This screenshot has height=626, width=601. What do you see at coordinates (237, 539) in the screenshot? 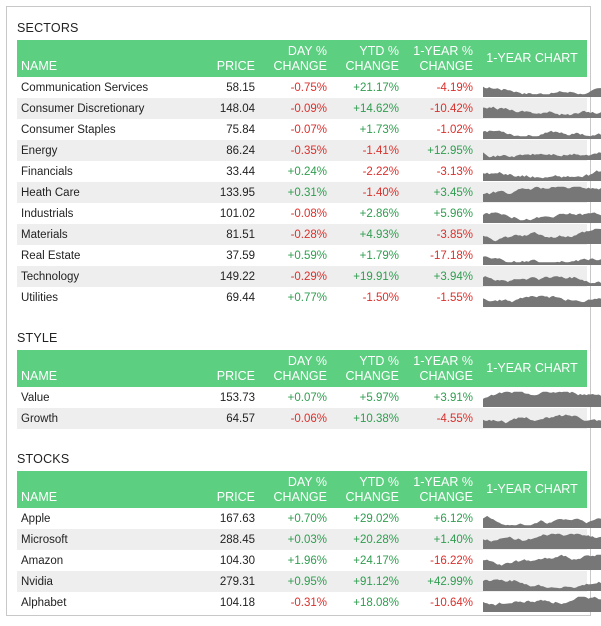
I see `row-price: 288.45` at bounding box center [237, 539].